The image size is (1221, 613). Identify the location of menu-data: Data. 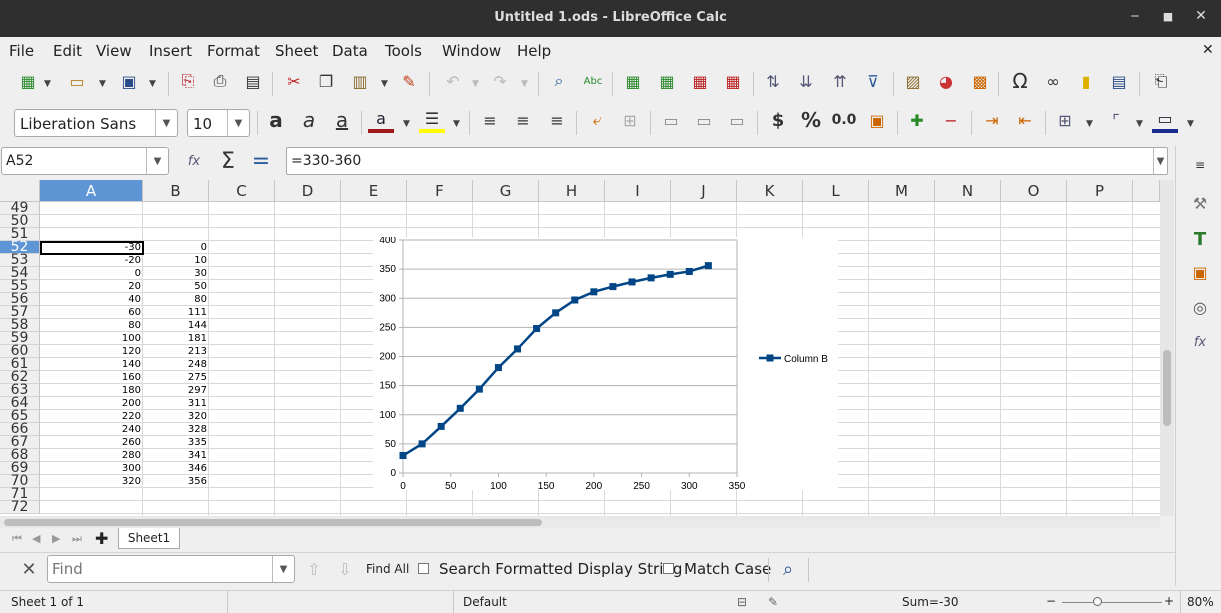
(350, 51).